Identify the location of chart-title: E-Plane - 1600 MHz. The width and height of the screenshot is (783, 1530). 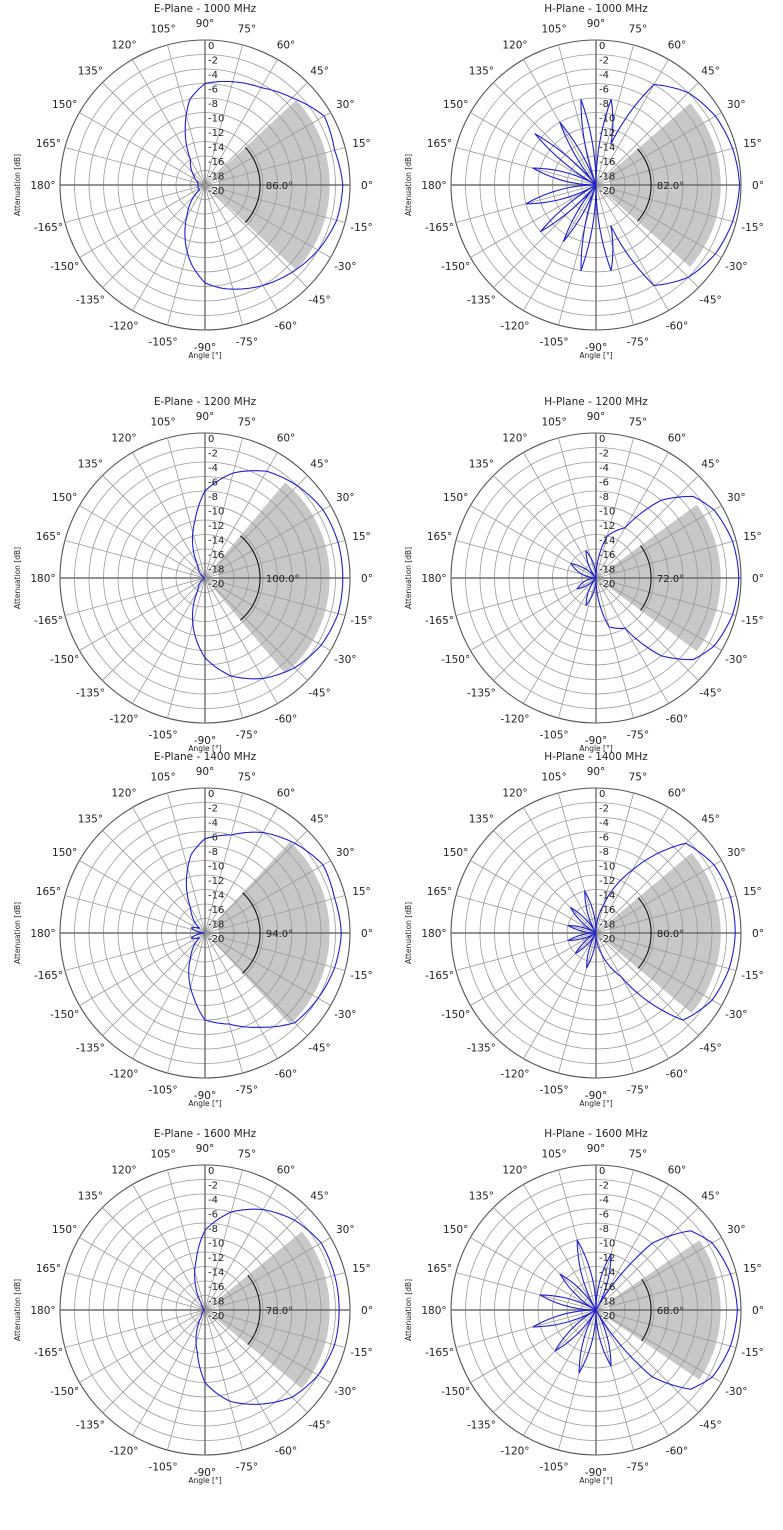
(205, 1134).